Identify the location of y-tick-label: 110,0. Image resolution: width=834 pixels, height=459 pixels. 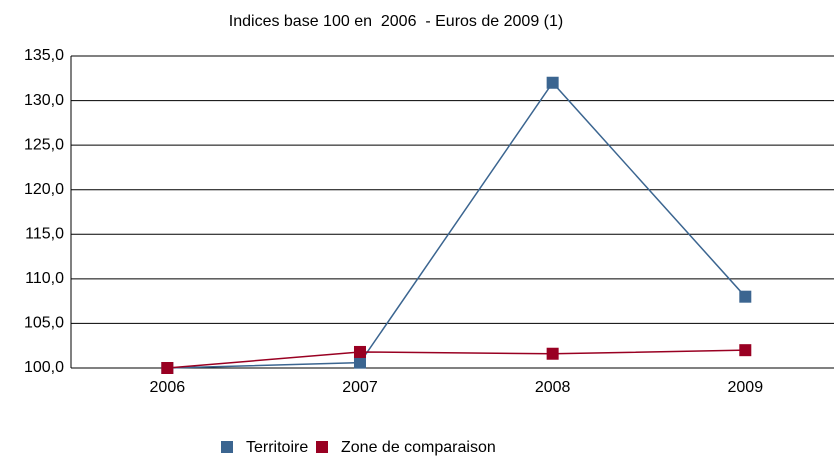
(44, 278).